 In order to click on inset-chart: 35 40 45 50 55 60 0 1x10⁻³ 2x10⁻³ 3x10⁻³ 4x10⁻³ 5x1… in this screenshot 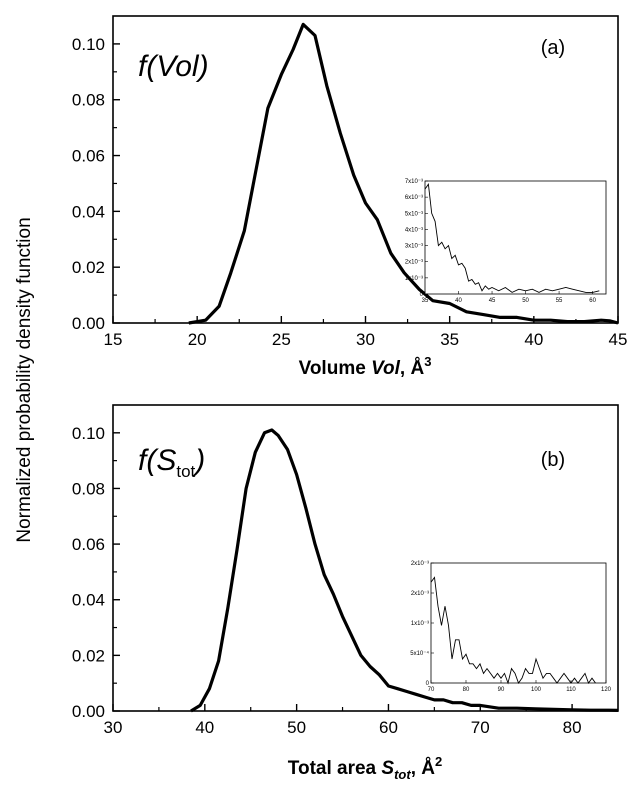, I will do `click(506, 241)`.